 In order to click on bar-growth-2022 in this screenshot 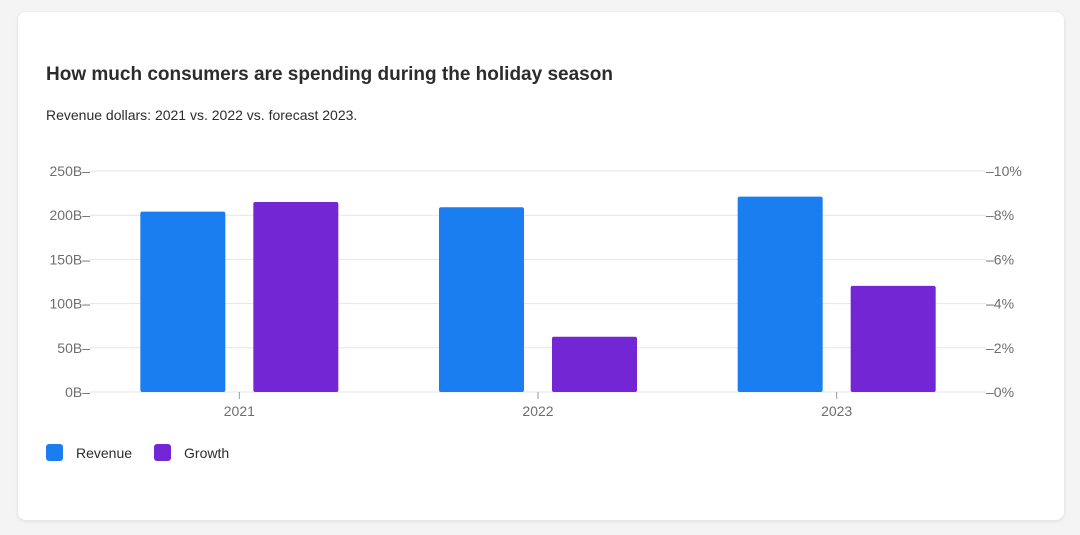, I will do `click(594, 364)`.